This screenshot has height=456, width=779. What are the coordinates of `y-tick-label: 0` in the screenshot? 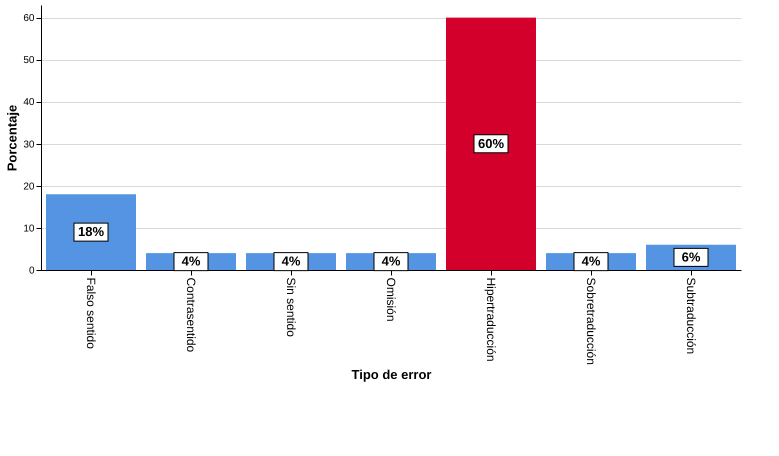 It's located at (31, 271).